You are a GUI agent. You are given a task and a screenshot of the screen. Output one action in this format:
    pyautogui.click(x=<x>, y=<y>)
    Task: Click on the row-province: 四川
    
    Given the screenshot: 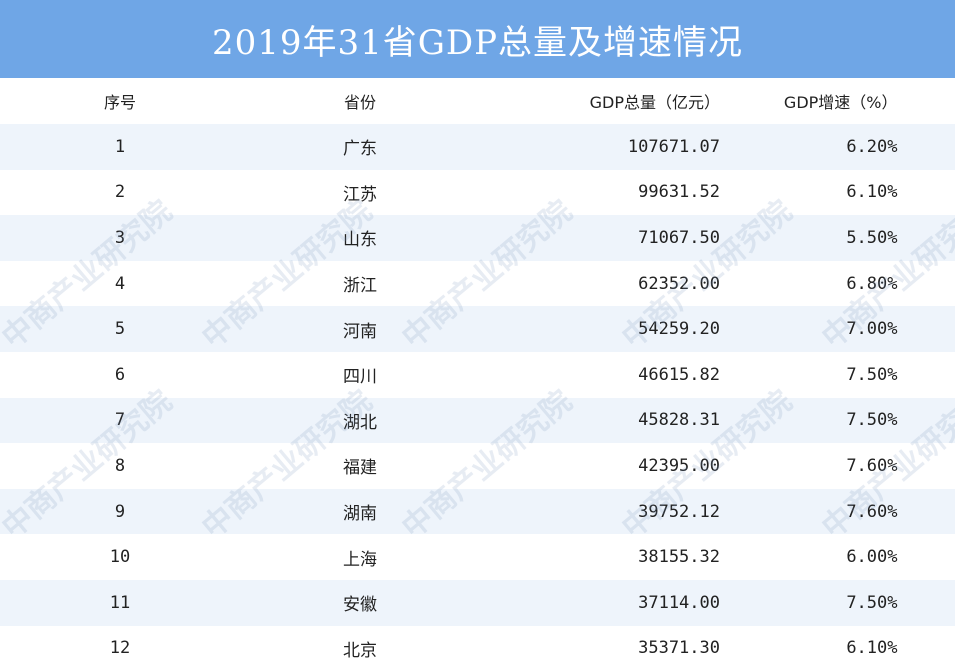 What is the action you would take?
    pyautogui.click(x=360, y=377)
    